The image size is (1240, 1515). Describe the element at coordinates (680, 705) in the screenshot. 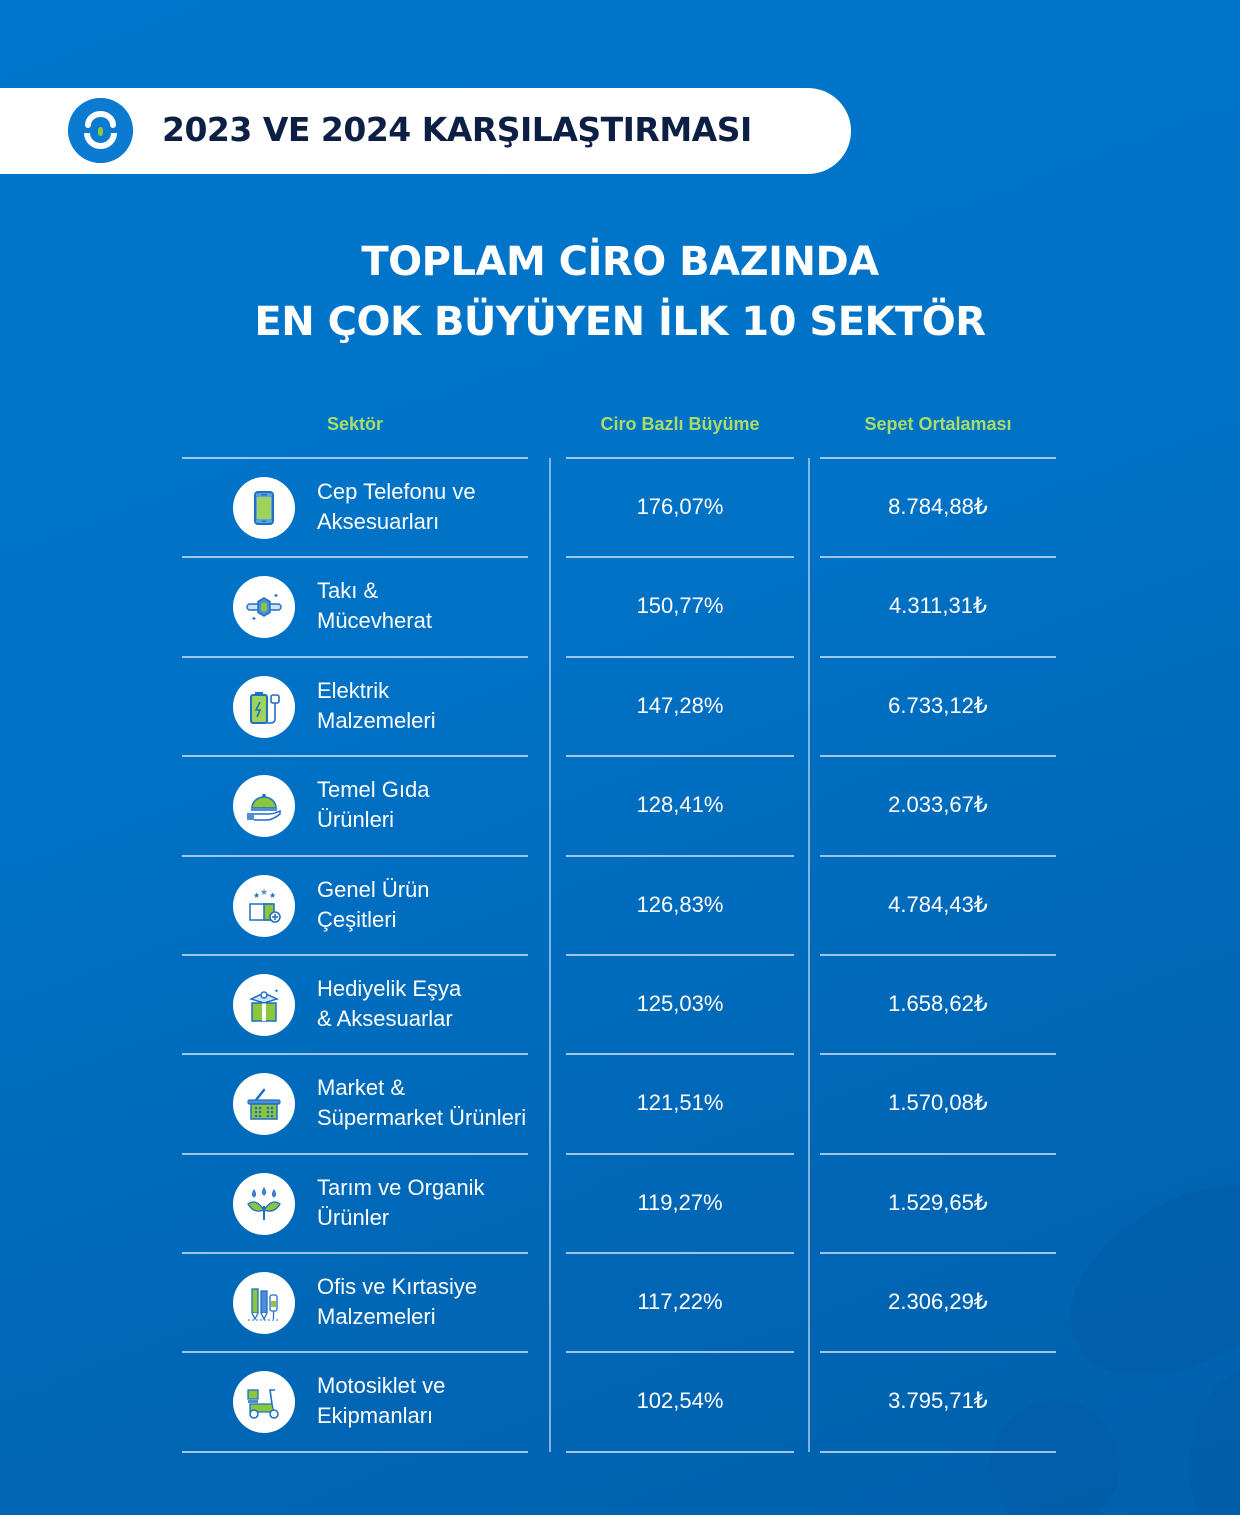

I see `growth-value: 147,28%` at that location.